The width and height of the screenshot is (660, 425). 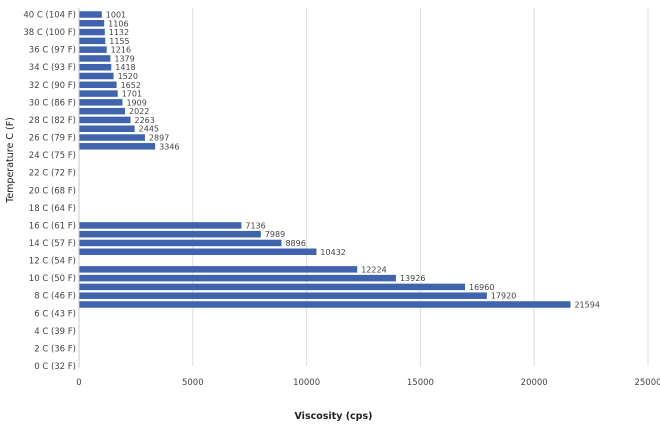 I want to click on bar-value-label: 1418, so click(x=125, y=67).